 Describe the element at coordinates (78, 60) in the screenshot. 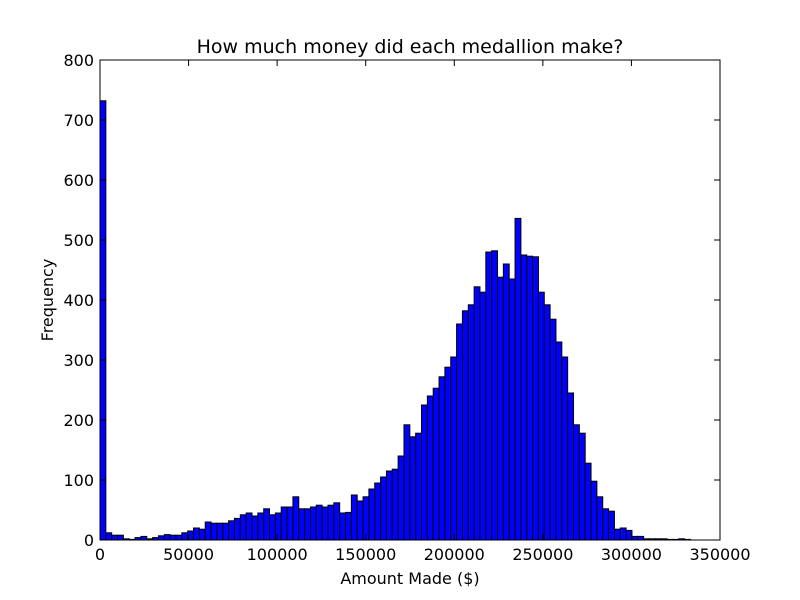

I see `y-tick-label: 800` at that location.